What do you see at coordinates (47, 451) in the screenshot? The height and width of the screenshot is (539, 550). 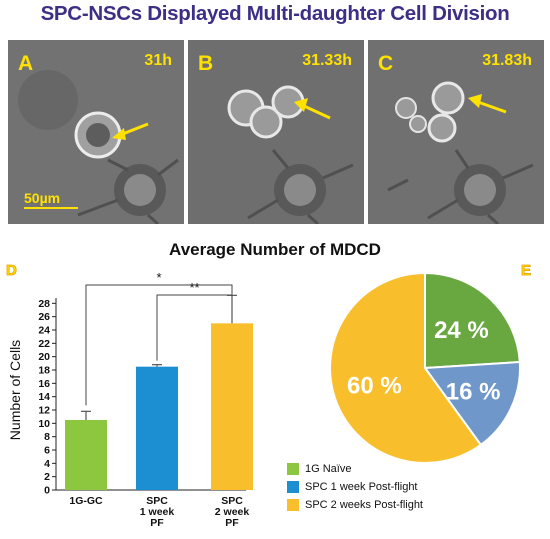 I see `y-tick-label: 6` at bounding box center [47, 451].